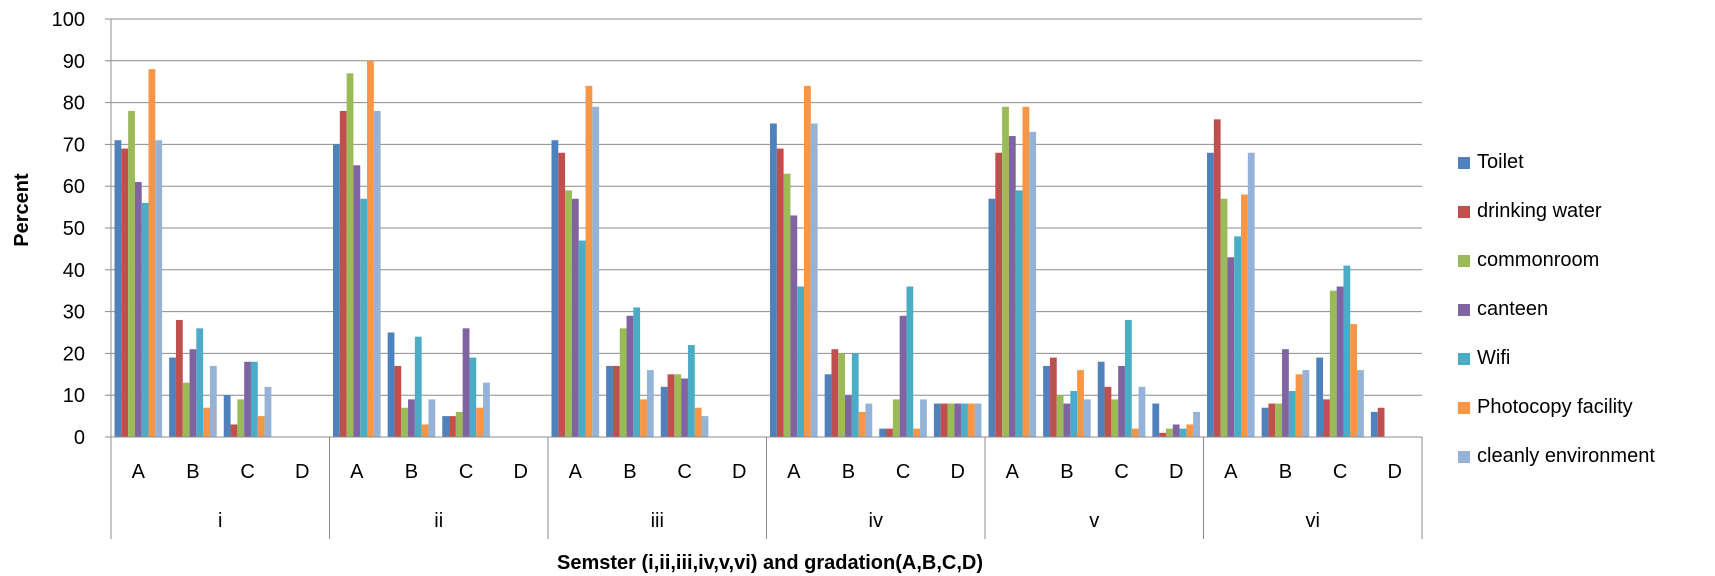 The width and height of the screenshot is (1715, 576). What do you see at coordinates (398, 401) in the screenshot?
I see `bar-drinking-water-ii-B` at bounding box center [398, 401].